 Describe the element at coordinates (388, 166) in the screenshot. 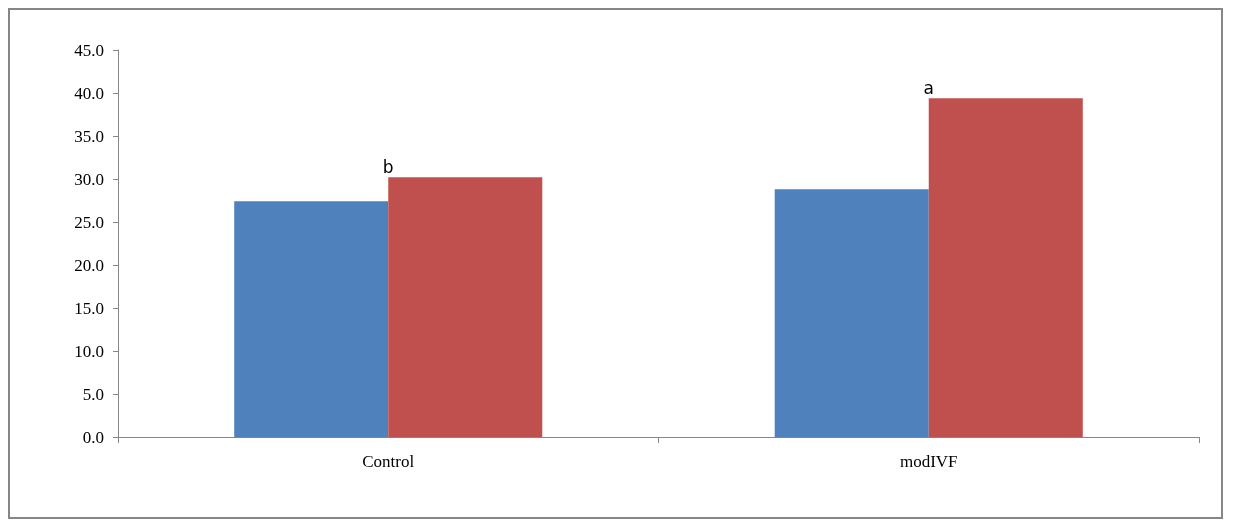

I see `annotation: b` at that location.